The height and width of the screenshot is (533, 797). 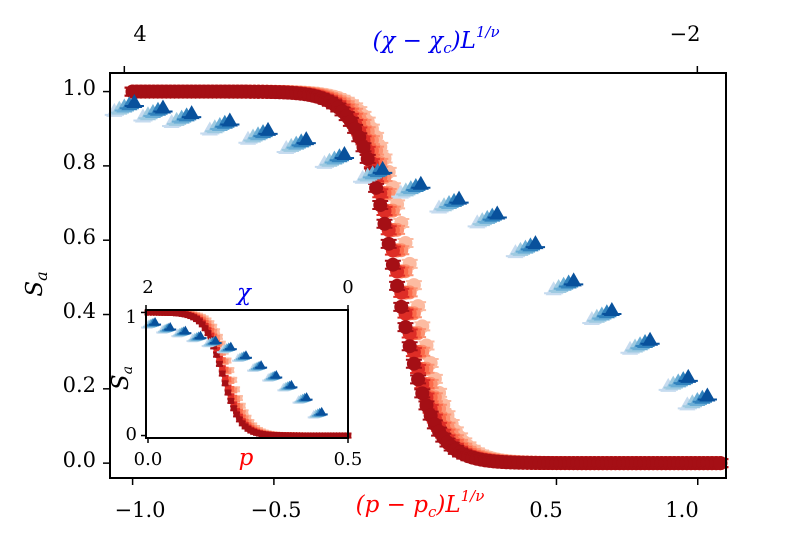 I want to click on inset-ylabel-sub: a, so click(x=128, y=370).